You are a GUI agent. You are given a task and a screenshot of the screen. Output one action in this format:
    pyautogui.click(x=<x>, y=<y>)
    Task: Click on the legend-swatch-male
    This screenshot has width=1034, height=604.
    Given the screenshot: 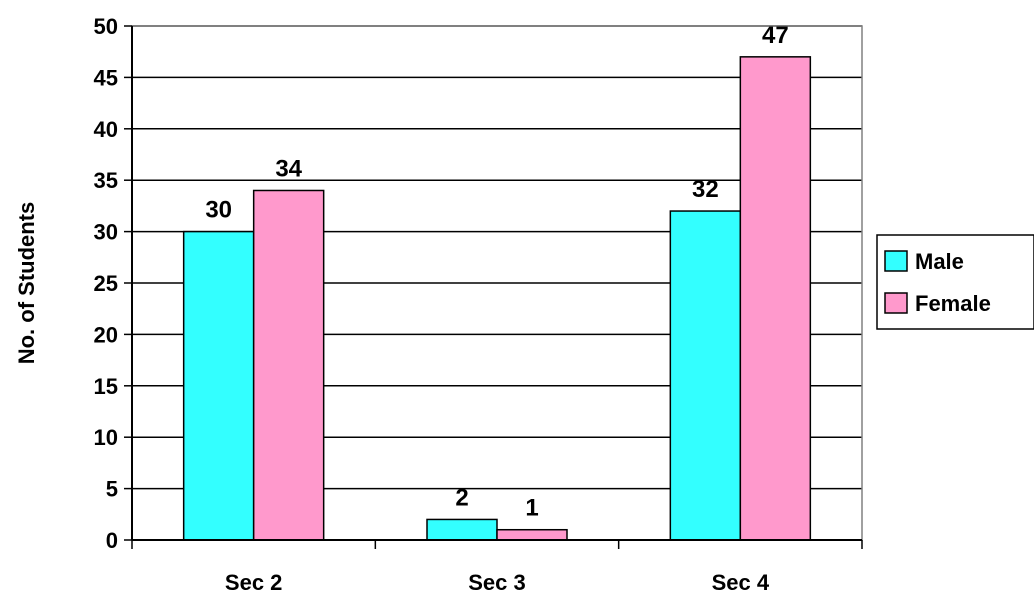 What is the action you would take?
    pyautogui.click(x=896, y=261)
    